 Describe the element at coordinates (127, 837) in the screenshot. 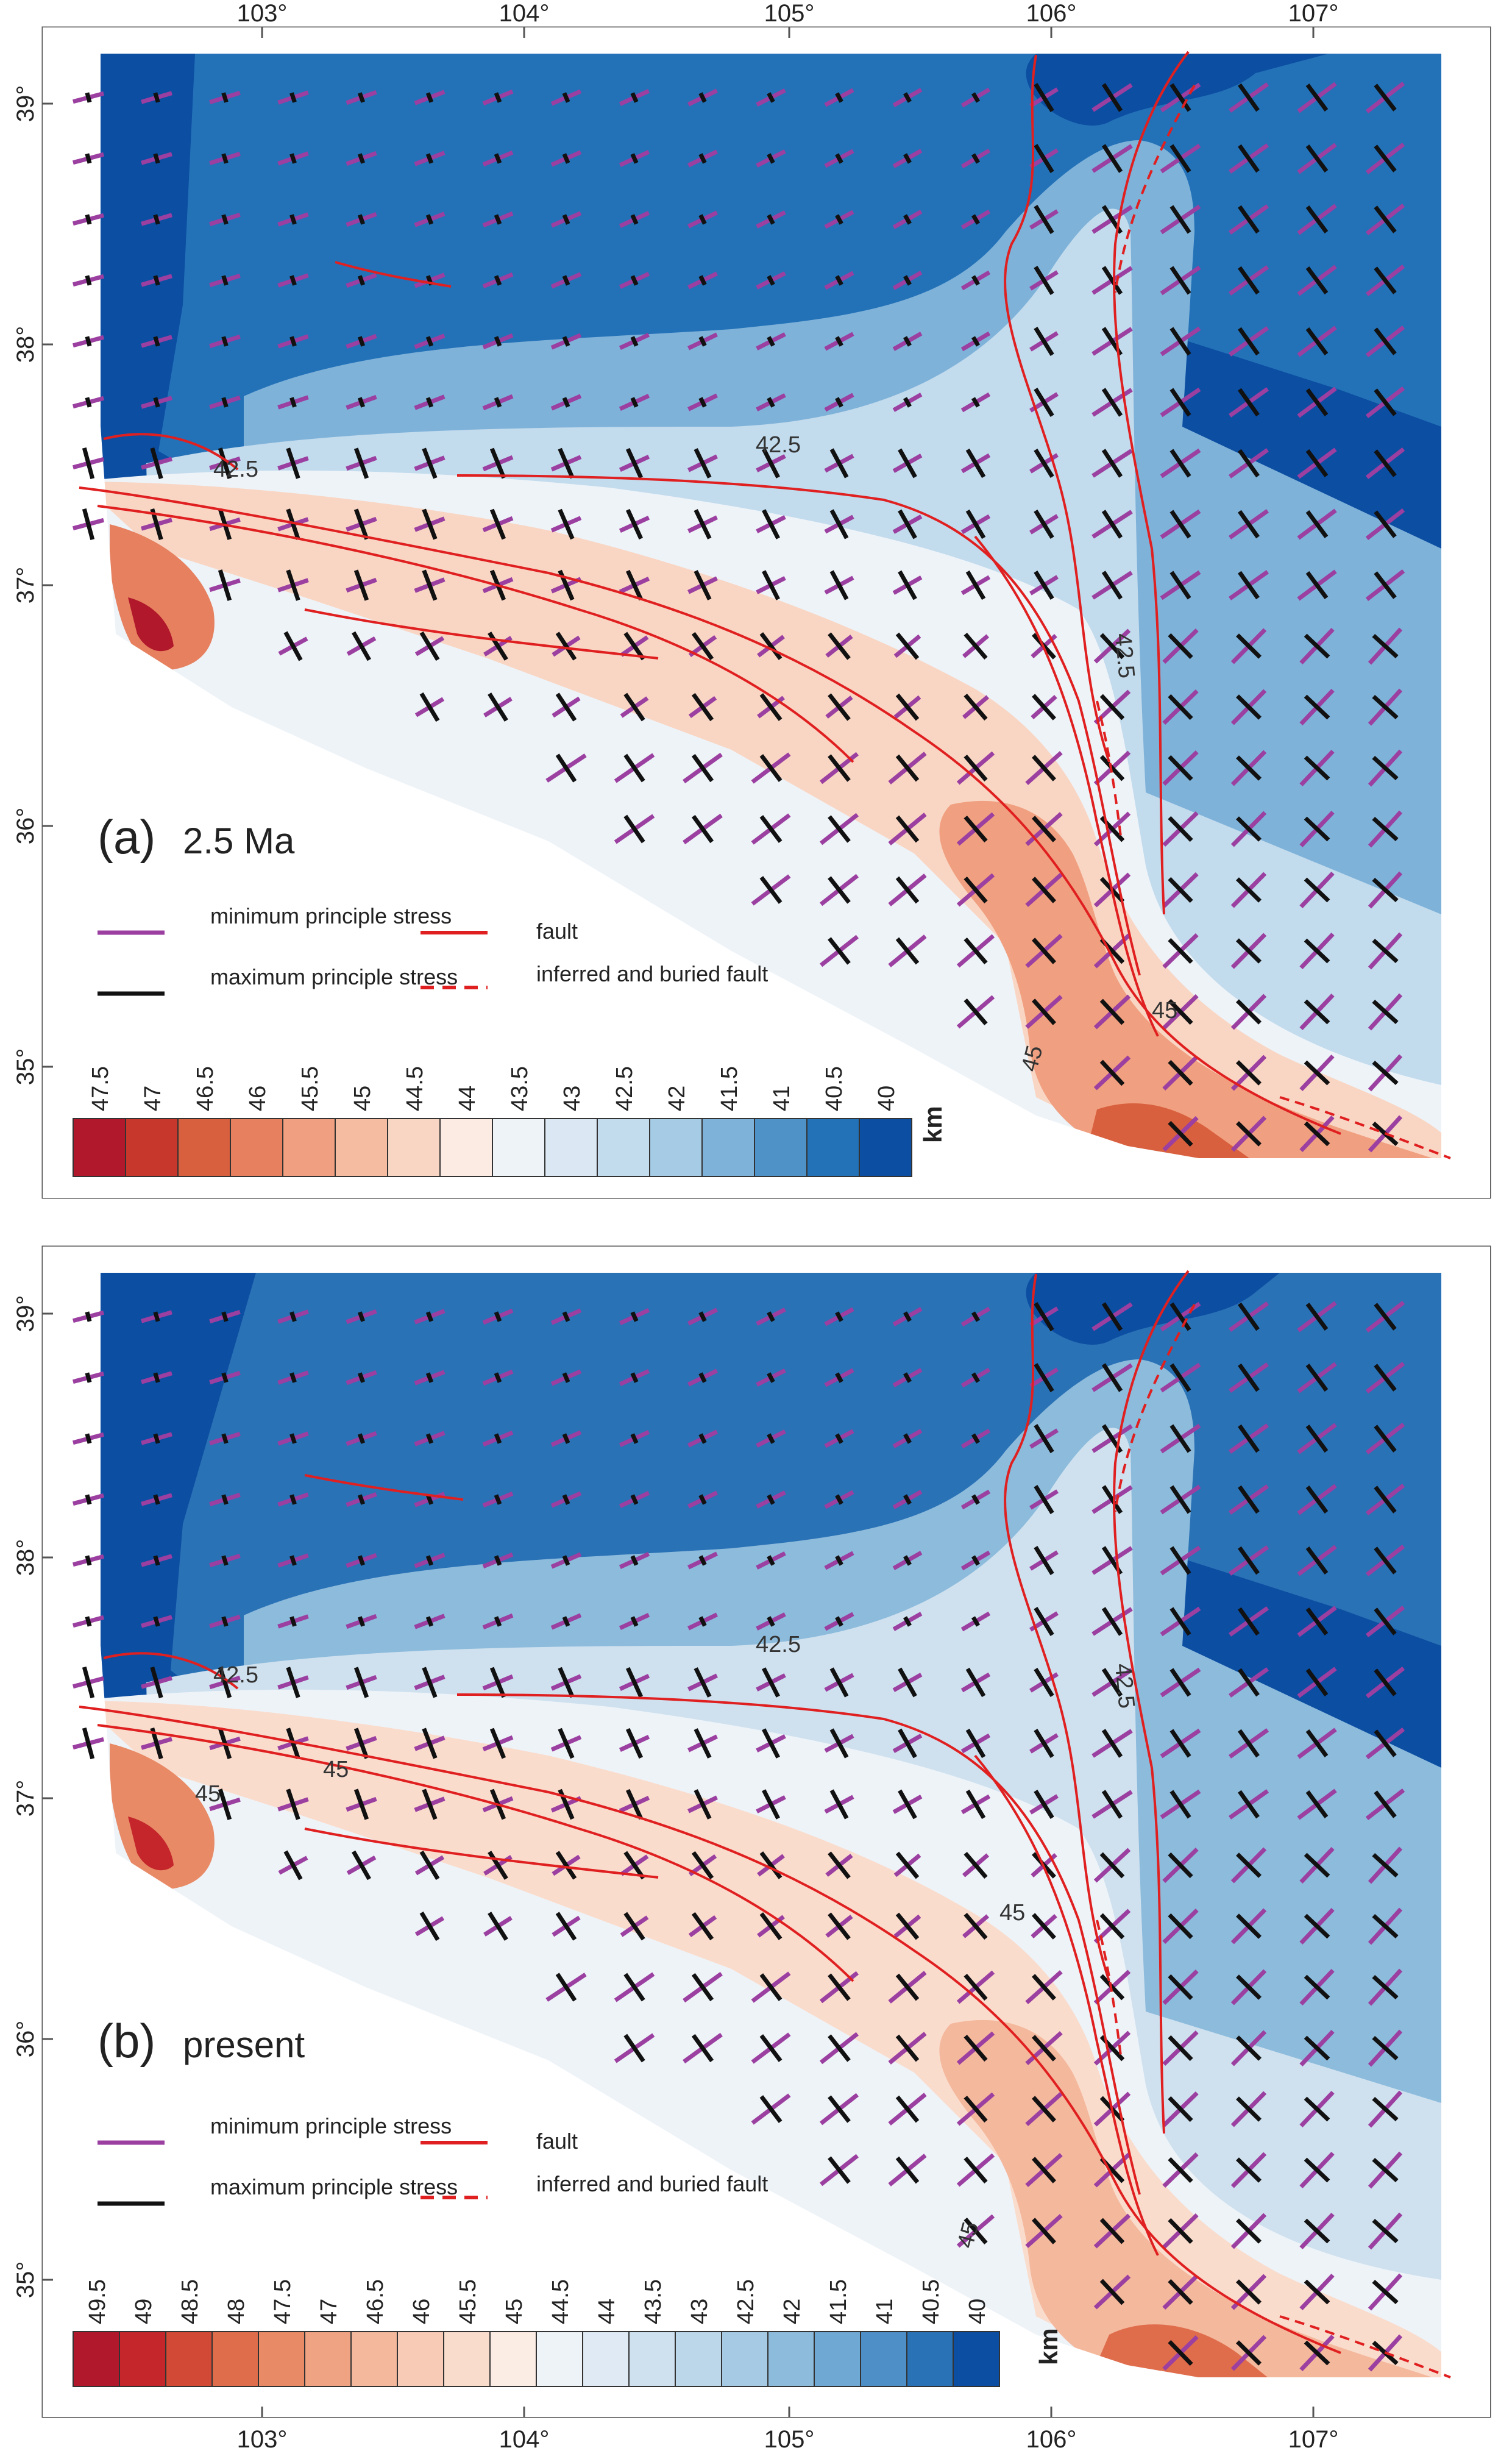

I see `panel-a-label: (a)` at that location.